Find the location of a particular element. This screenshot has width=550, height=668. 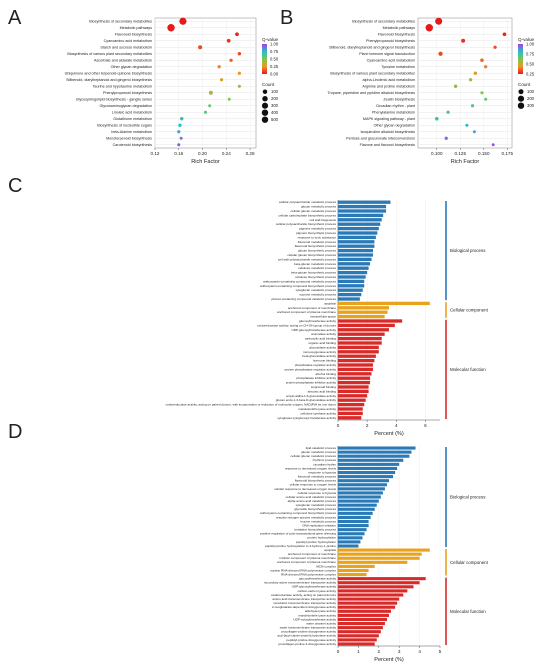

category-label: peptidyl-proline hydroxylation is located at coordinates (316, 542).